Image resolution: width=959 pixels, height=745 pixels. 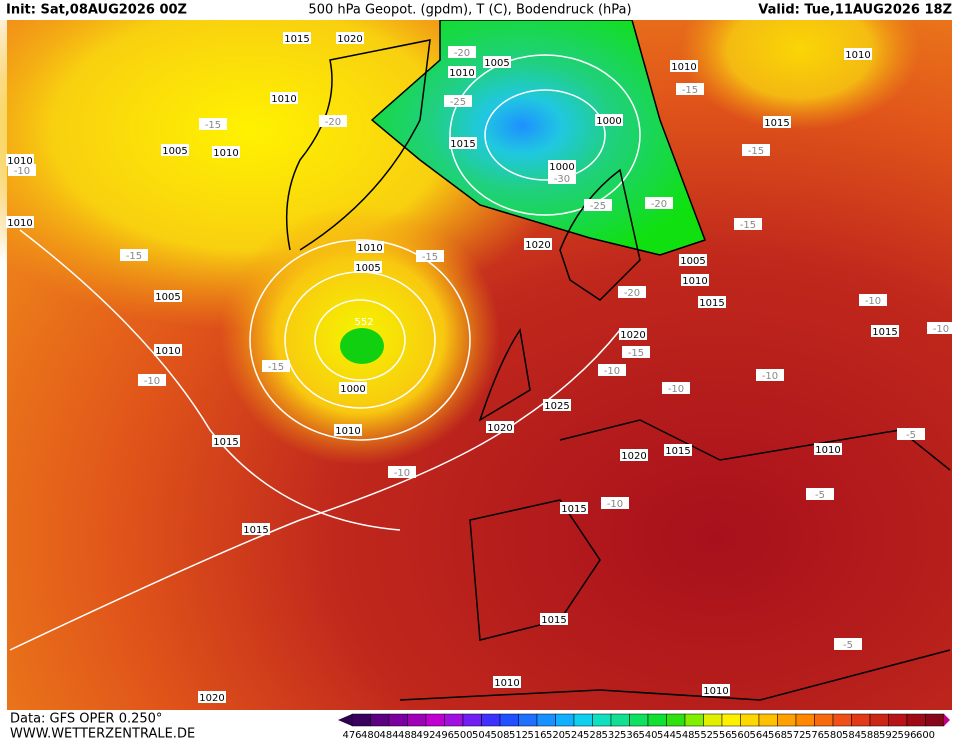 What do you see at coordinates (96, 10) in the screenshot?
I see `init-time: Init: Sat,08AUG2026 00Z` at bounding box center [96, 10].